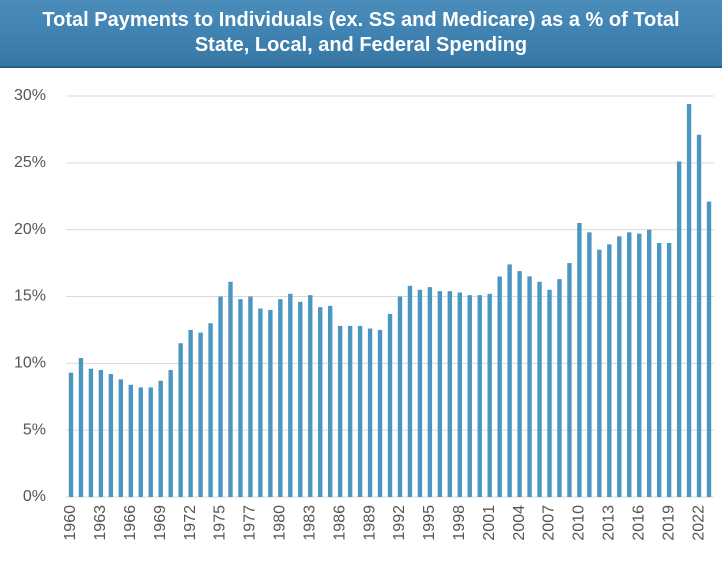 This screenshot has width=722, height=561. I want to click on x-tick-label: 1975, so click(220, 523).